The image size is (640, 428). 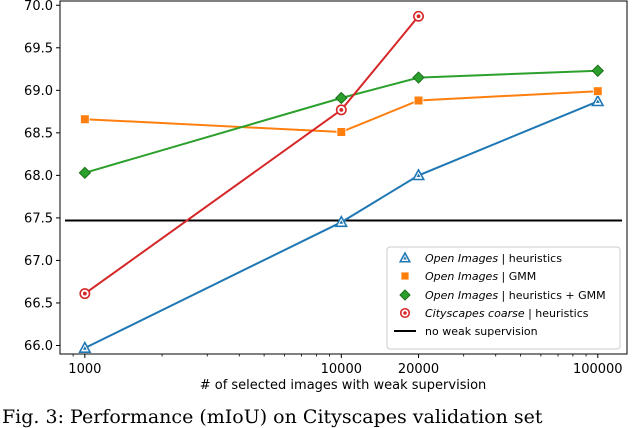 I want to click on data-point-s0-1-inner, so click(x=341, y=222).